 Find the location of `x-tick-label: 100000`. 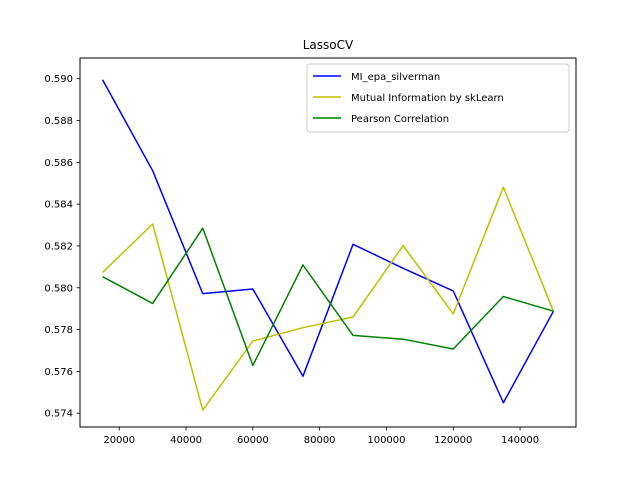

x-tick-label: 100000 is located at coordinates (386, 440).